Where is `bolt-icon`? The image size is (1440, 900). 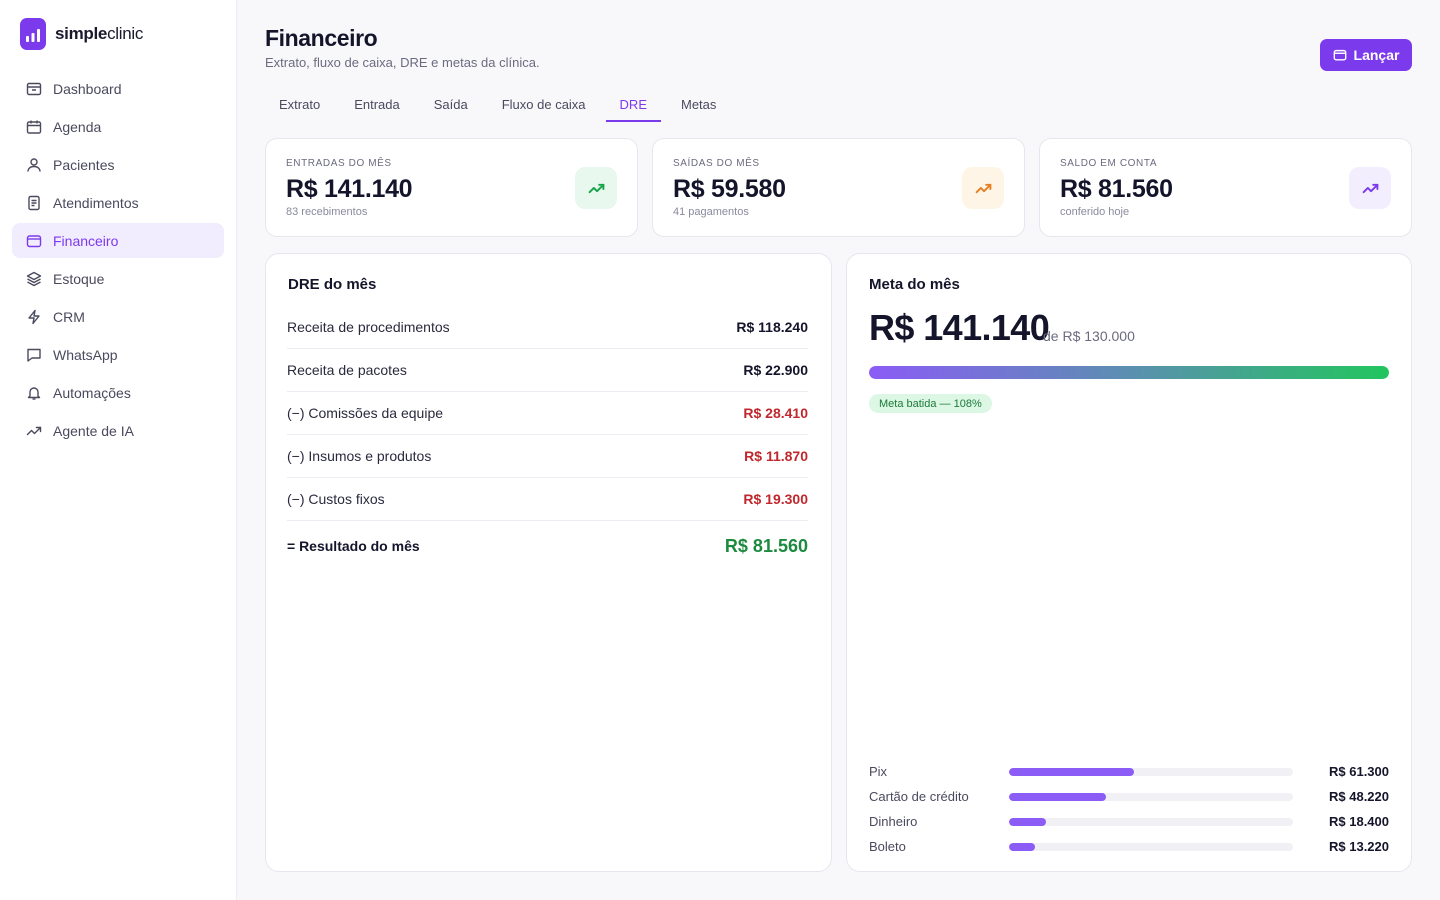 bolt-icon is located at coordinates (33, 316).